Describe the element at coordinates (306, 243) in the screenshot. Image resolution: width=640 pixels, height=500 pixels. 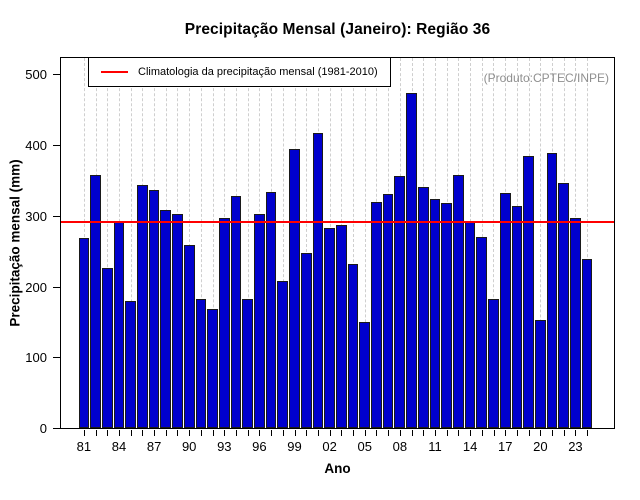
I see `bar-slot-2000` at that location.